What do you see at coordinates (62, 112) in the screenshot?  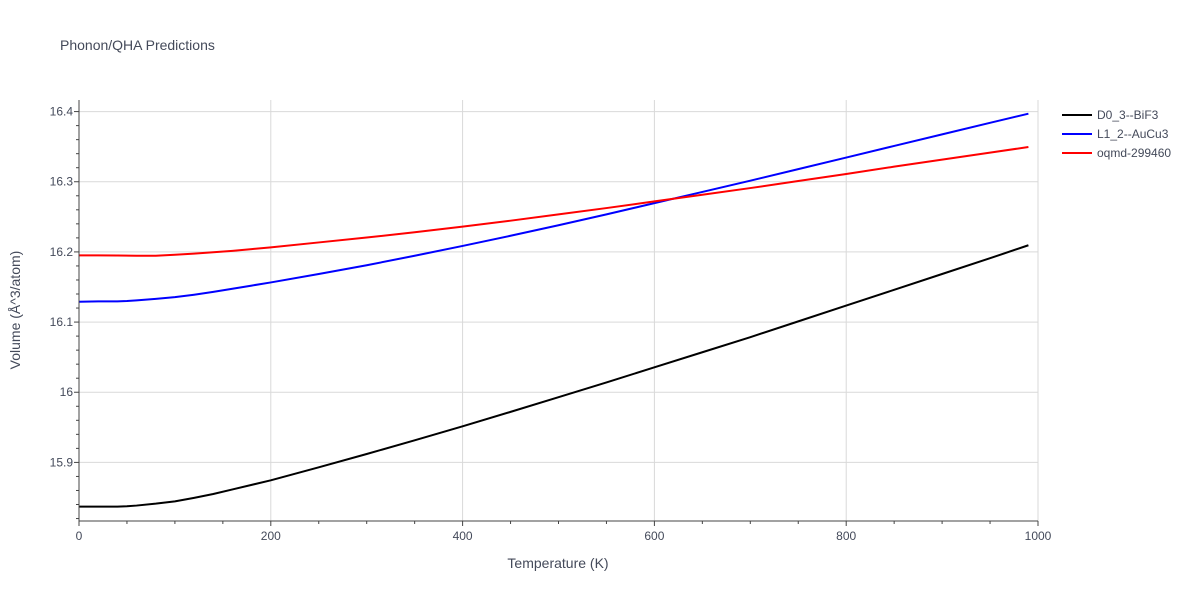 I see `y-tick-label: 16.4` at bounding box center [62, 112].